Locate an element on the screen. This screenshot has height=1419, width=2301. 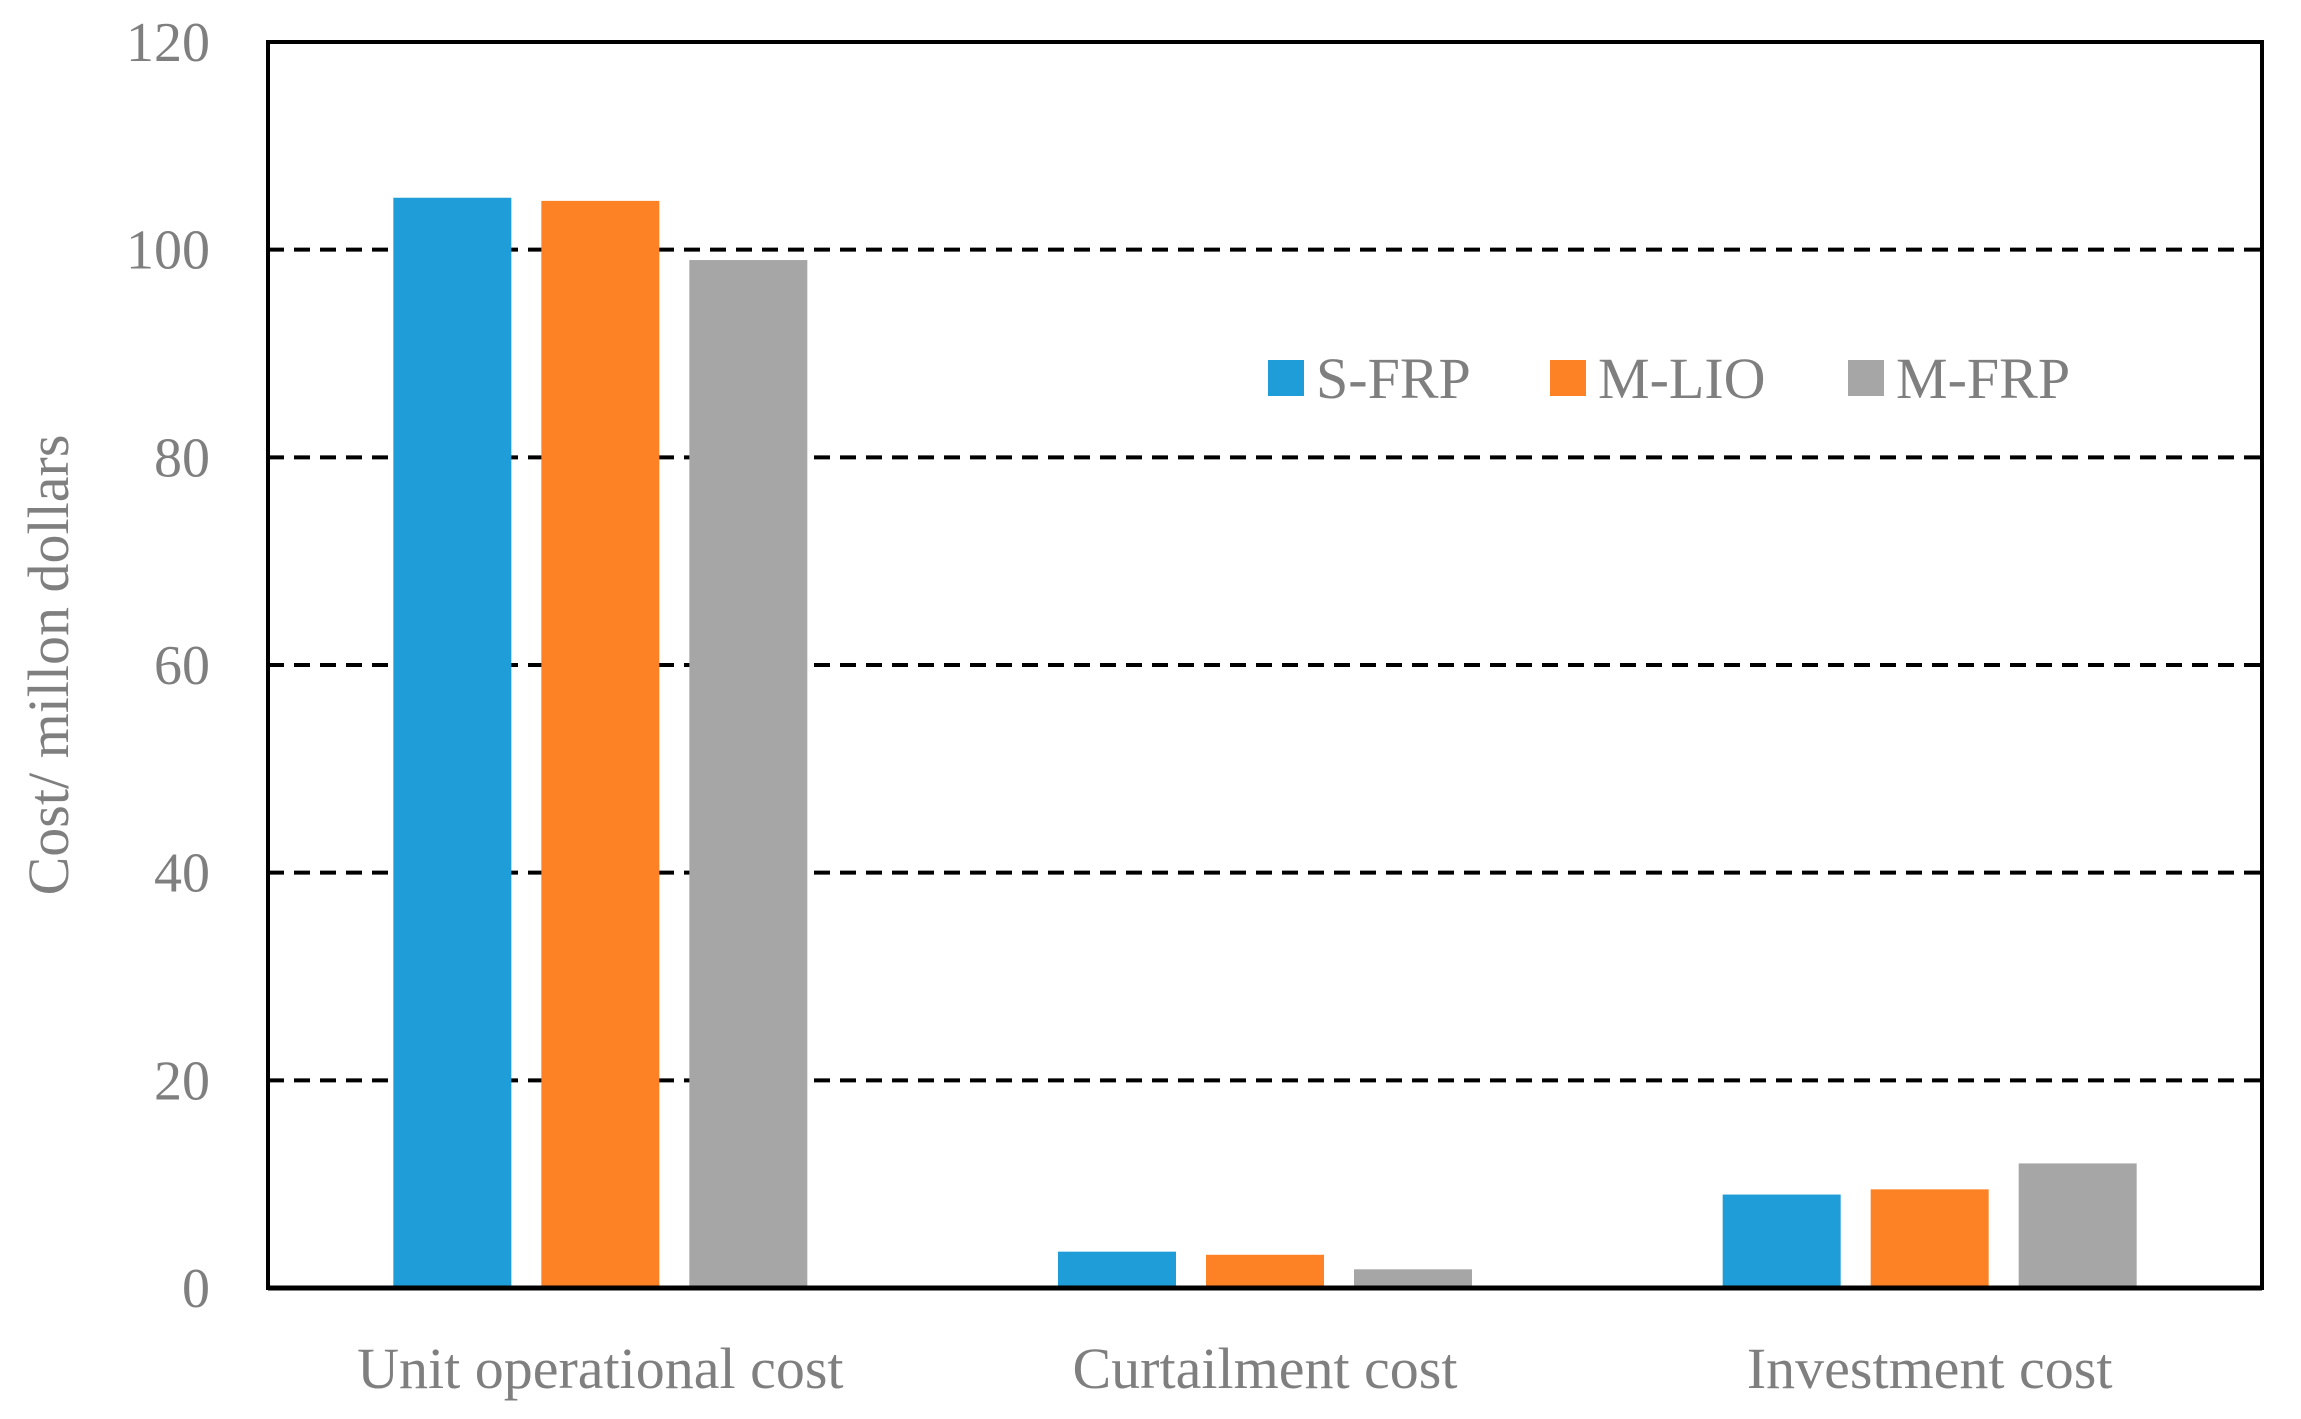
y-axis-title: Cost/ millon dollars is located at coordinates (48, 665).